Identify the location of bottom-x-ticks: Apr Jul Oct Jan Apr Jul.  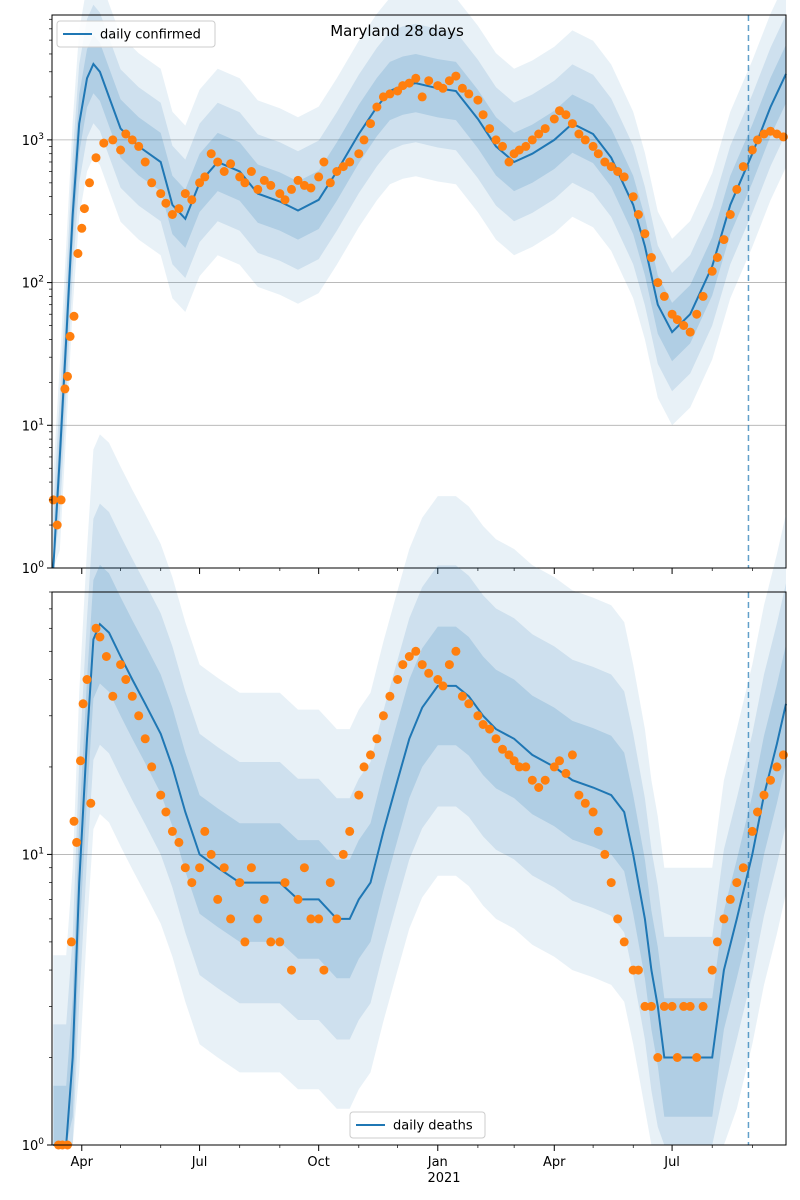
(412, 1157).